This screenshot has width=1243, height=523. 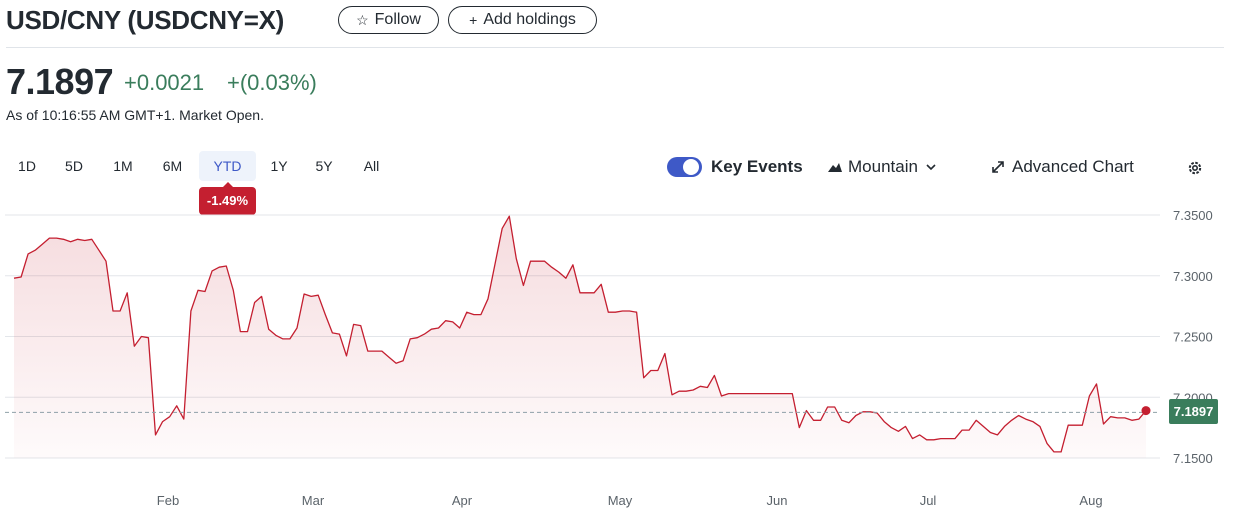 What do you see at coordinates (998, 167) in the screenshot?
I see `expand-icon` at bounding box center [998, 167].